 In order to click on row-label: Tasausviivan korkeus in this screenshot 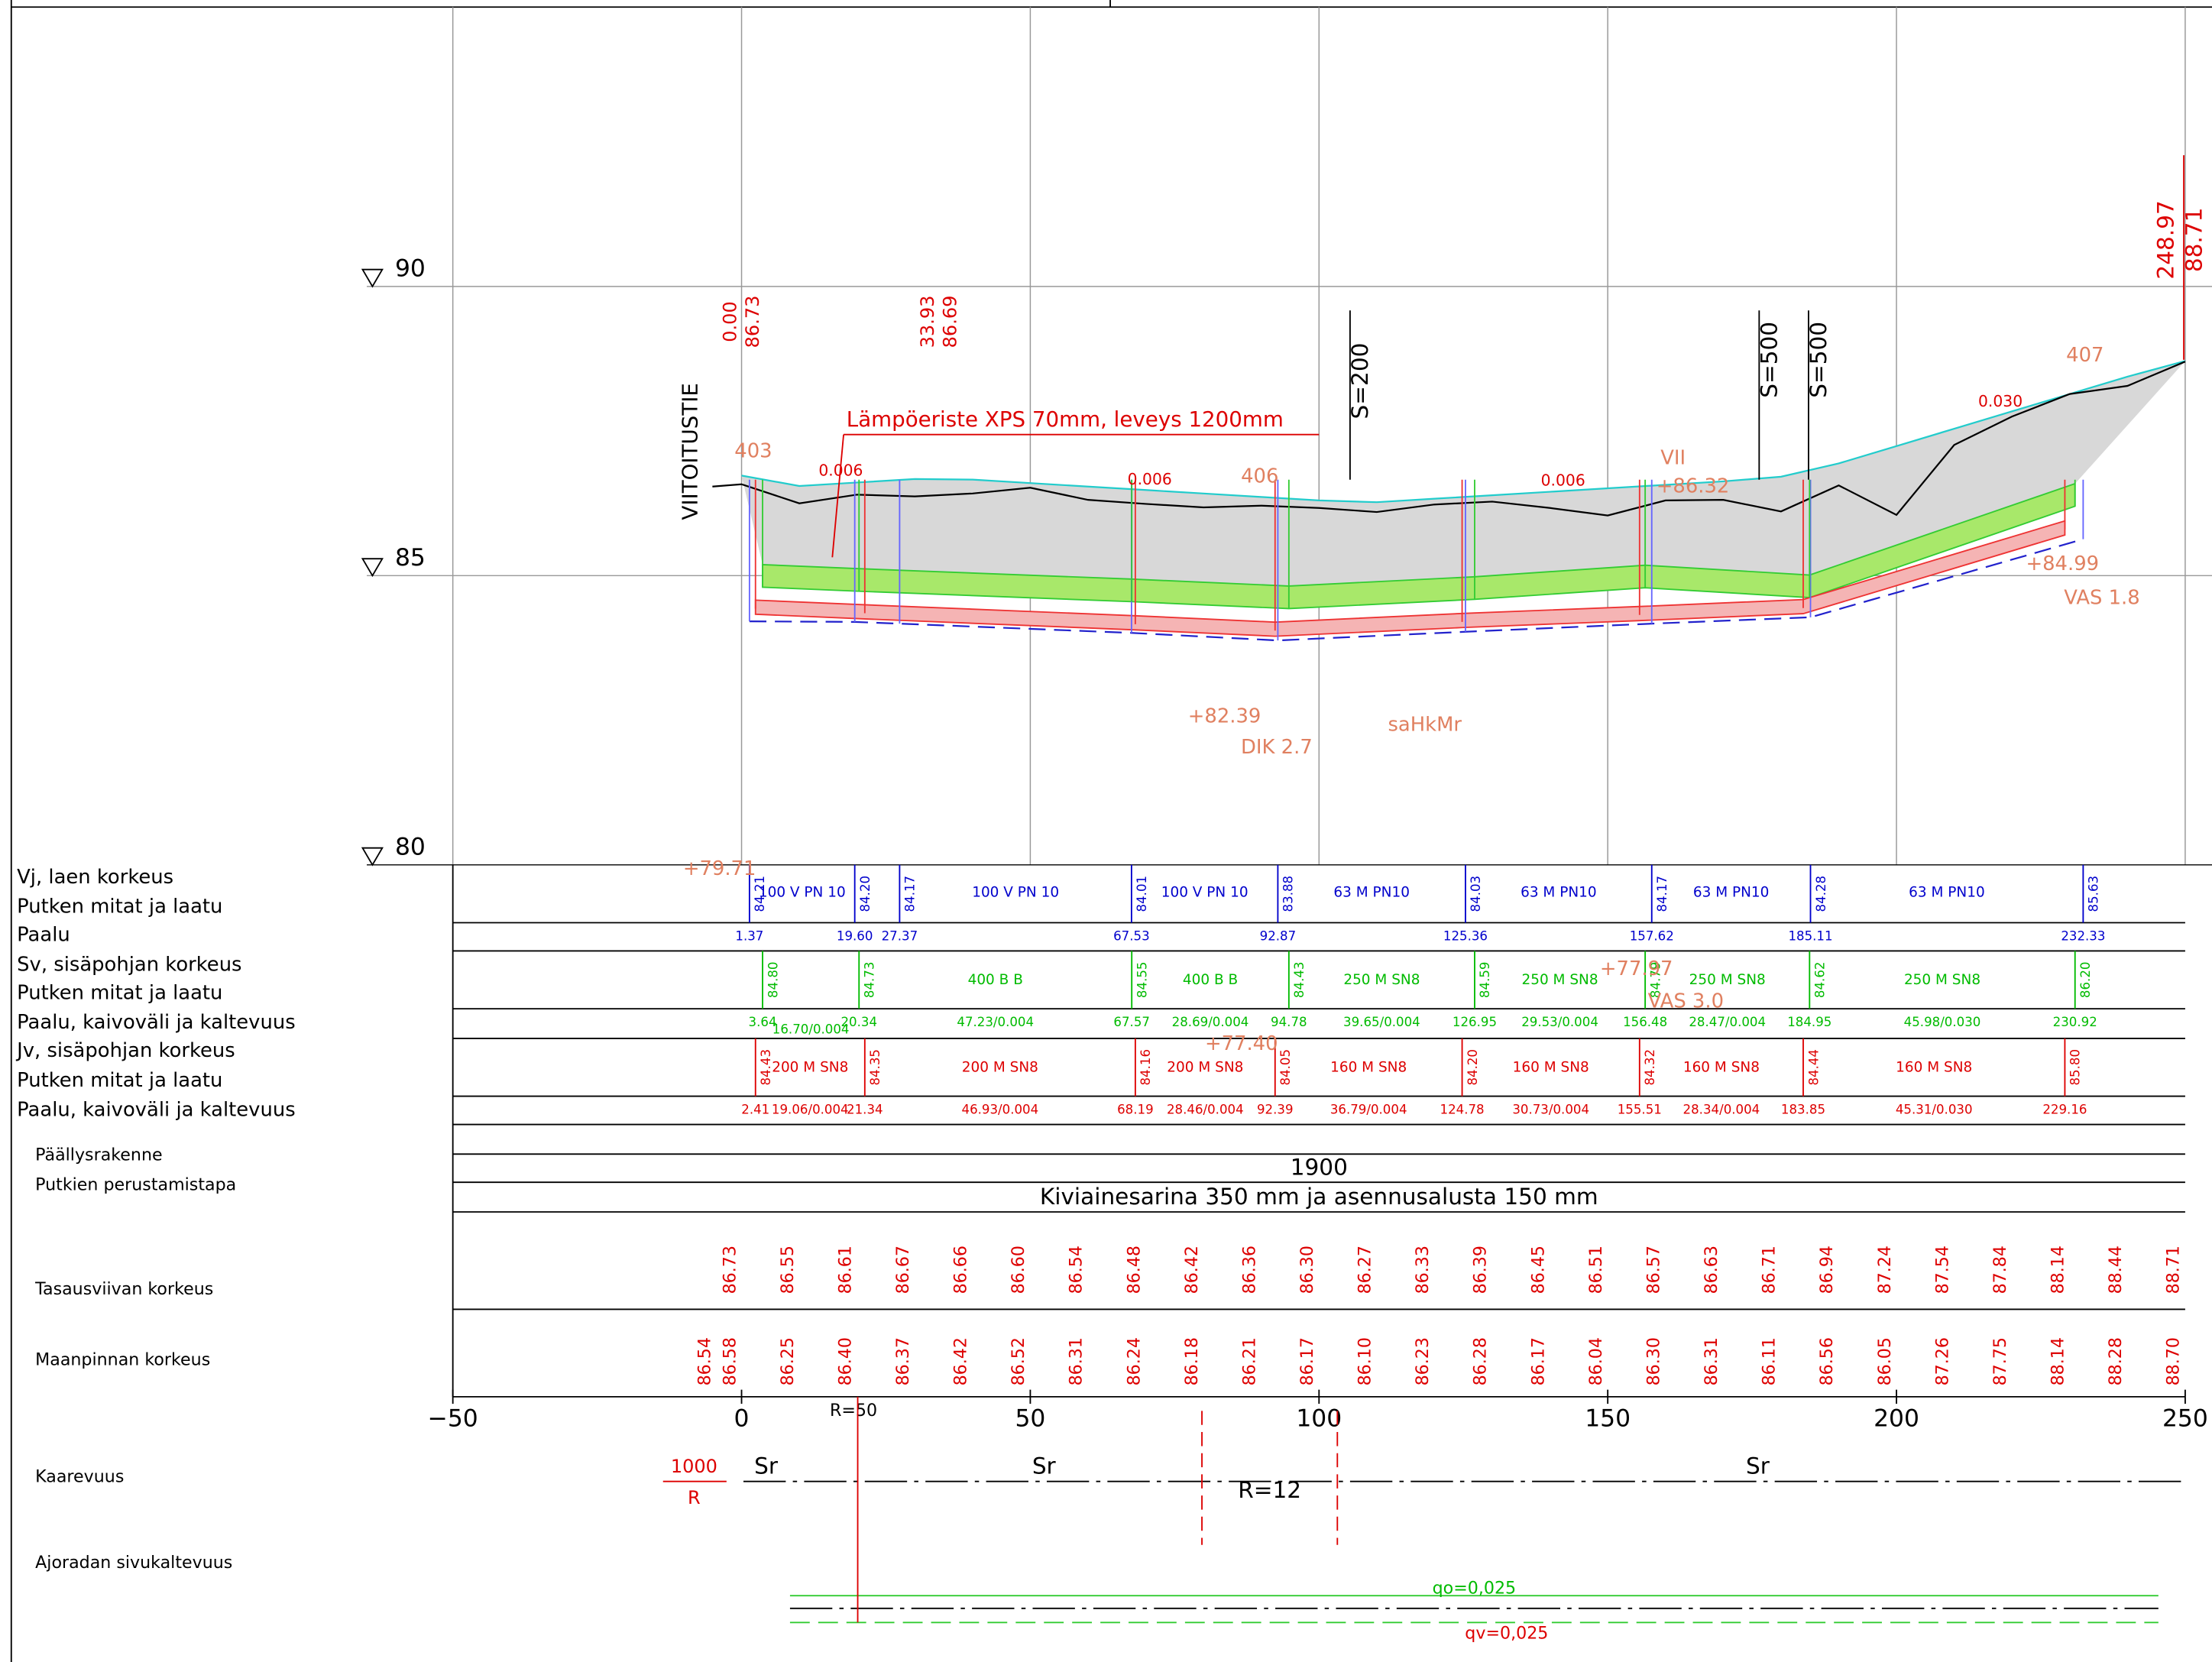, I will do `click(123, 1289)`.